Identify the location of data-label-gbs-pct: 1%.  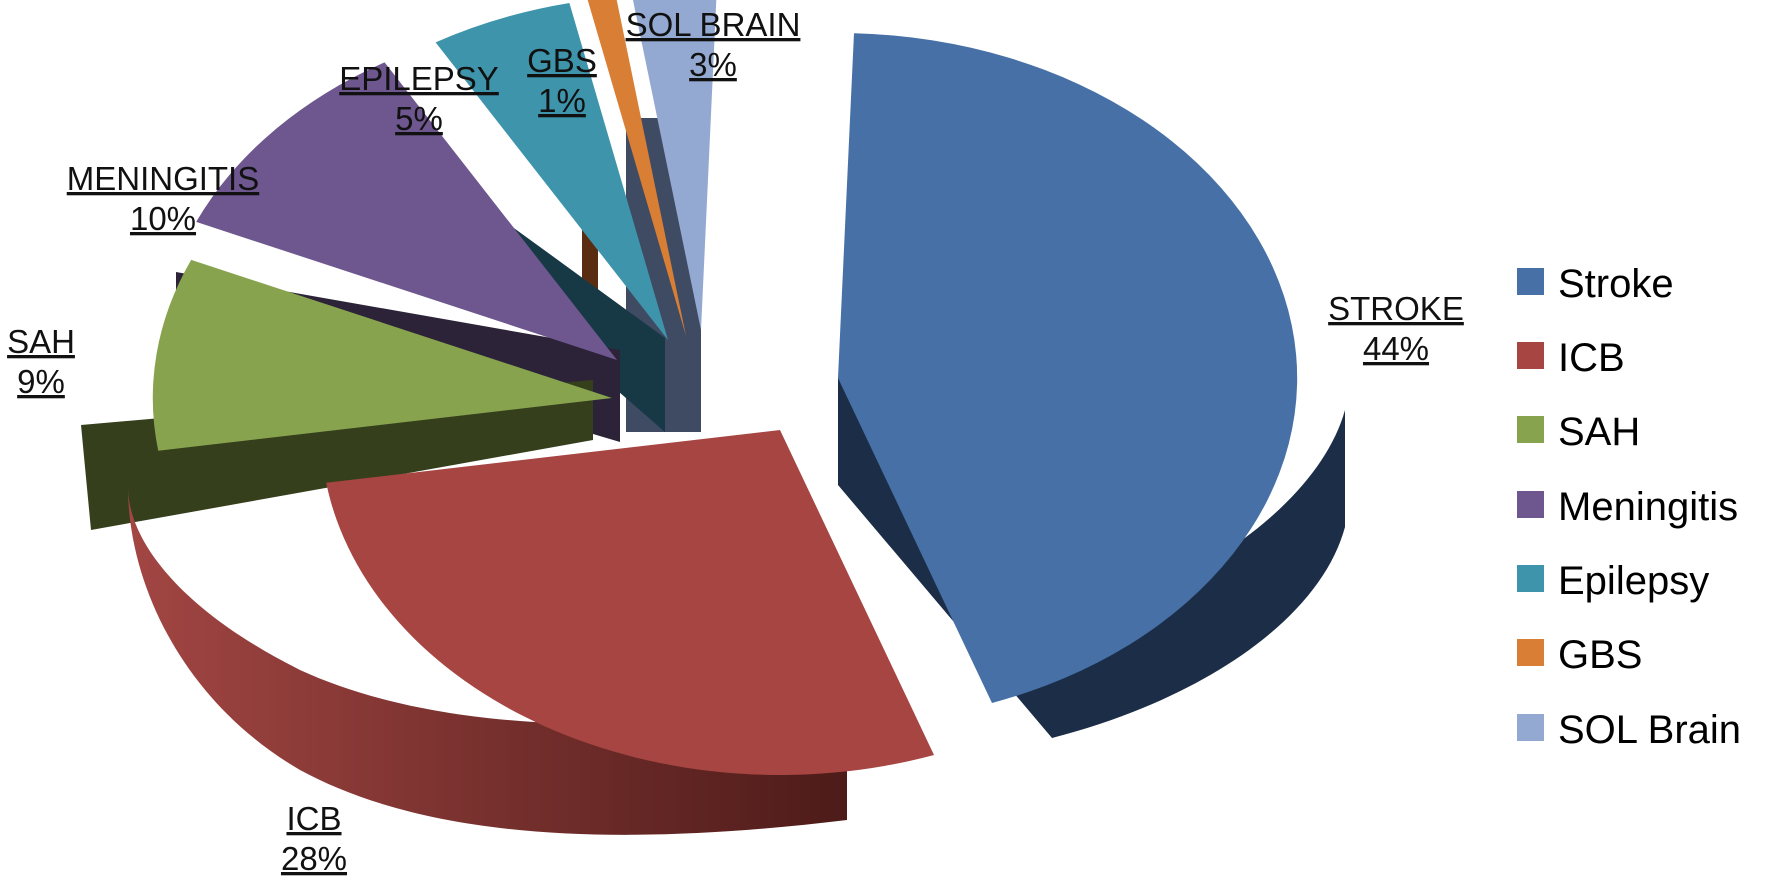
(562, 100).